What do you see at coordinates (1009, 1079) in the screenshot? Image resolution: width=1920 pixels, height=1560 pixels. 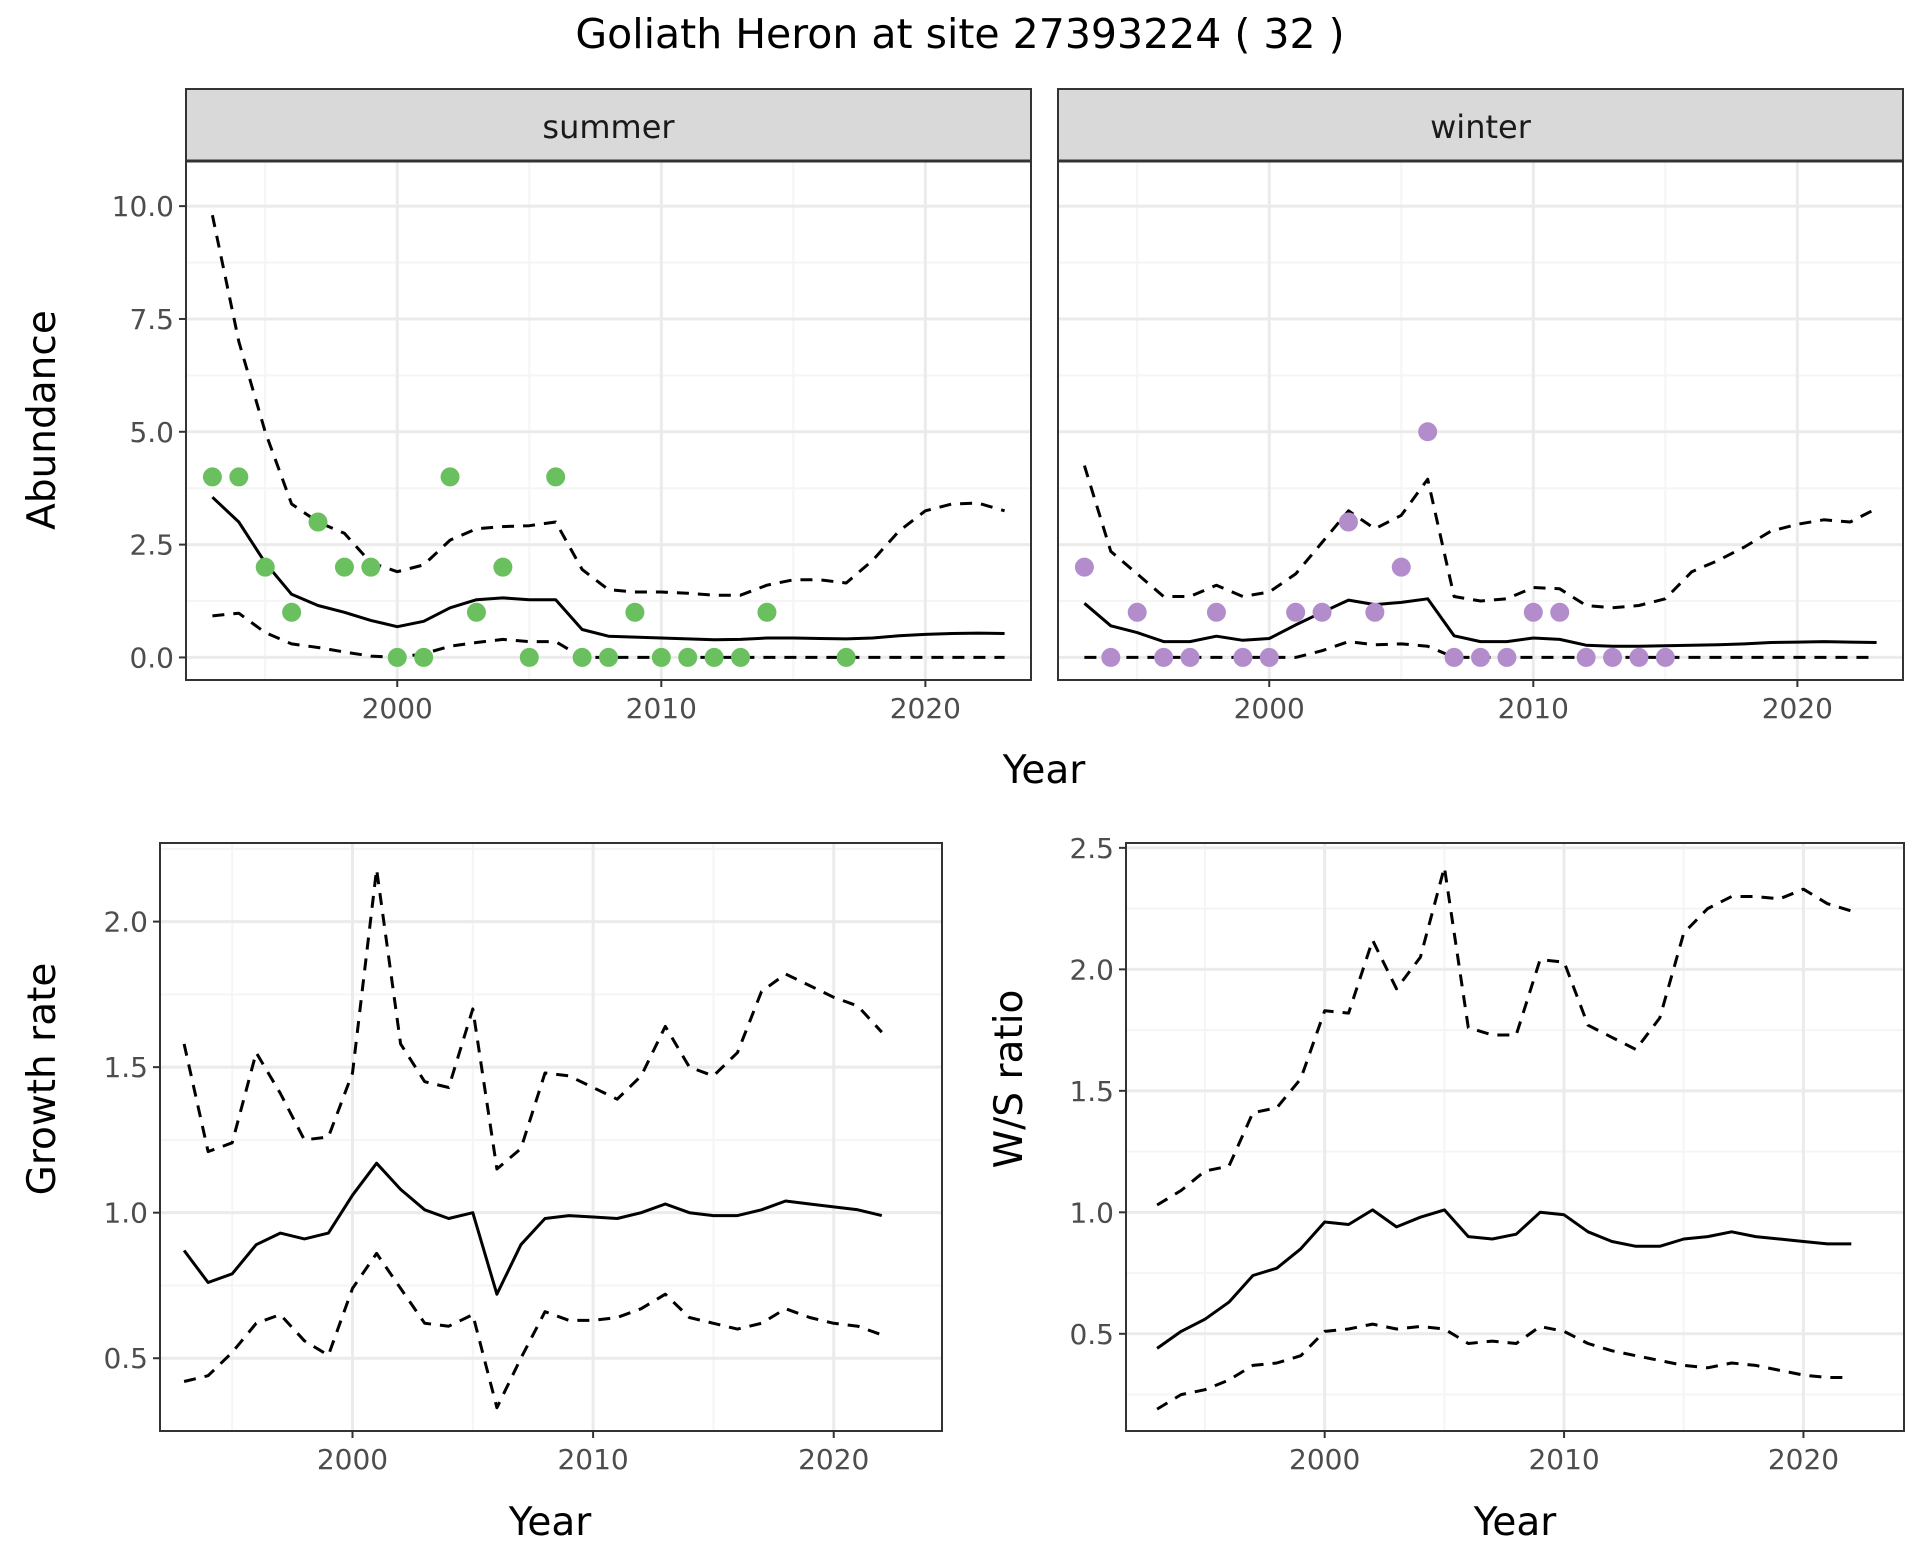 I see `ws-y-axis-title: W/S ratio` at bounding box center [1009, 1079].